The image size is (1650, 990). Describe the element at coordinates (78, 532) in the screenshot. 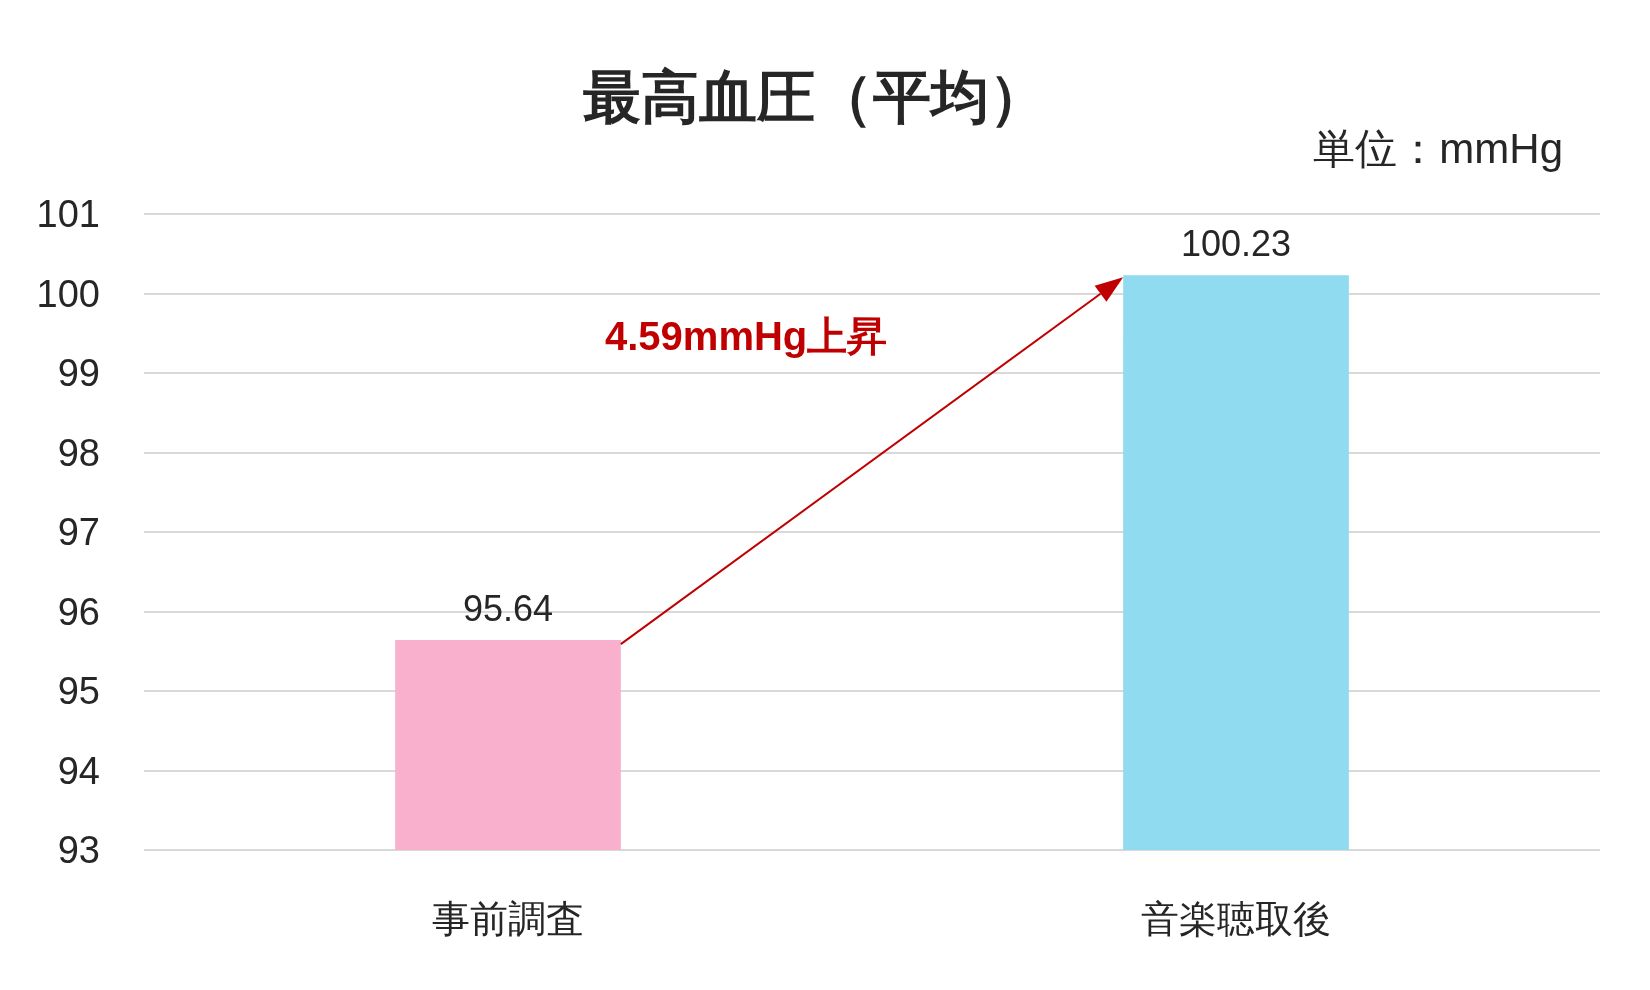

I see `y-tick-label: 97` at that location.